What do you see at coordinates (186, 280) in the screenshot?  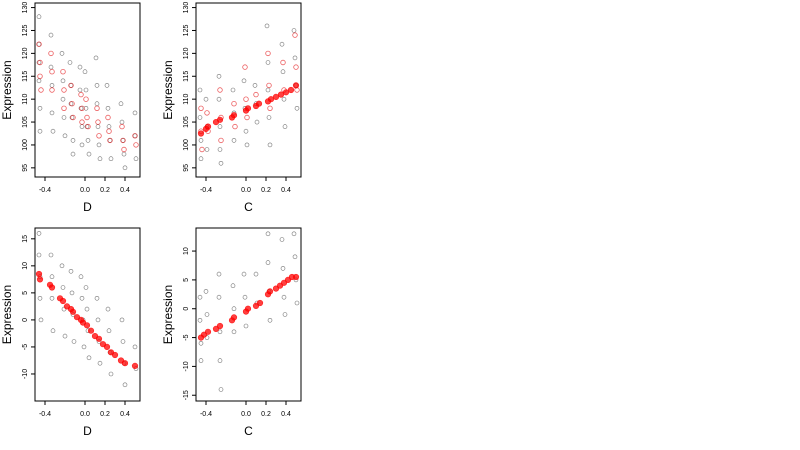 I see `y-tick-label: 5` at bounding box center [186, 280].